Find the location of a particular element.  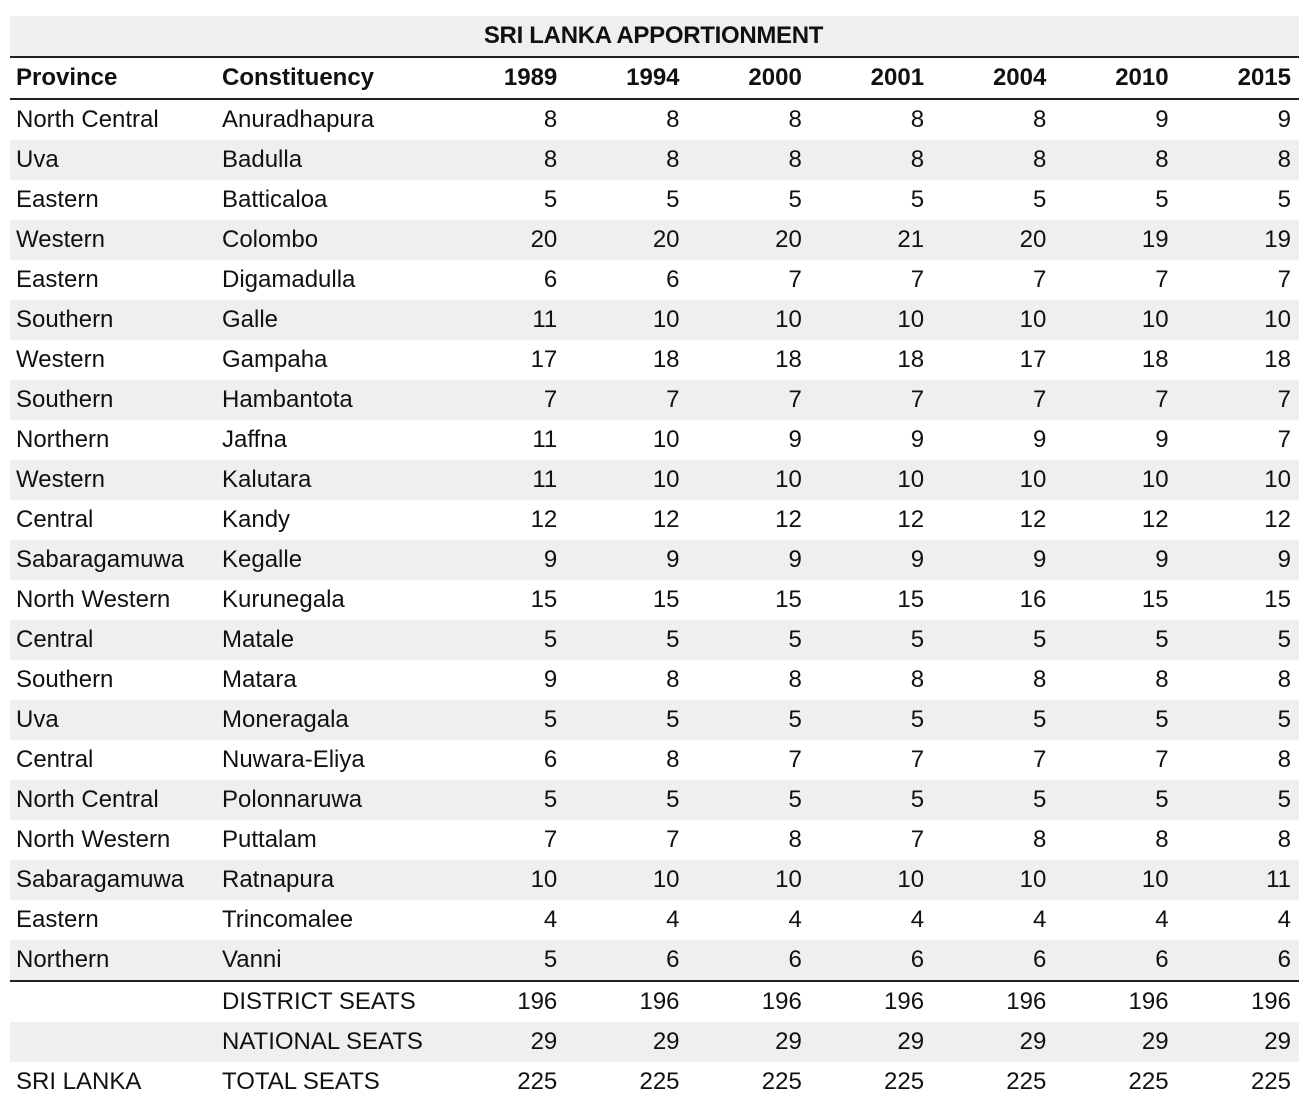

header-year-2010: 2010 is located at coordinates (1115, 78).